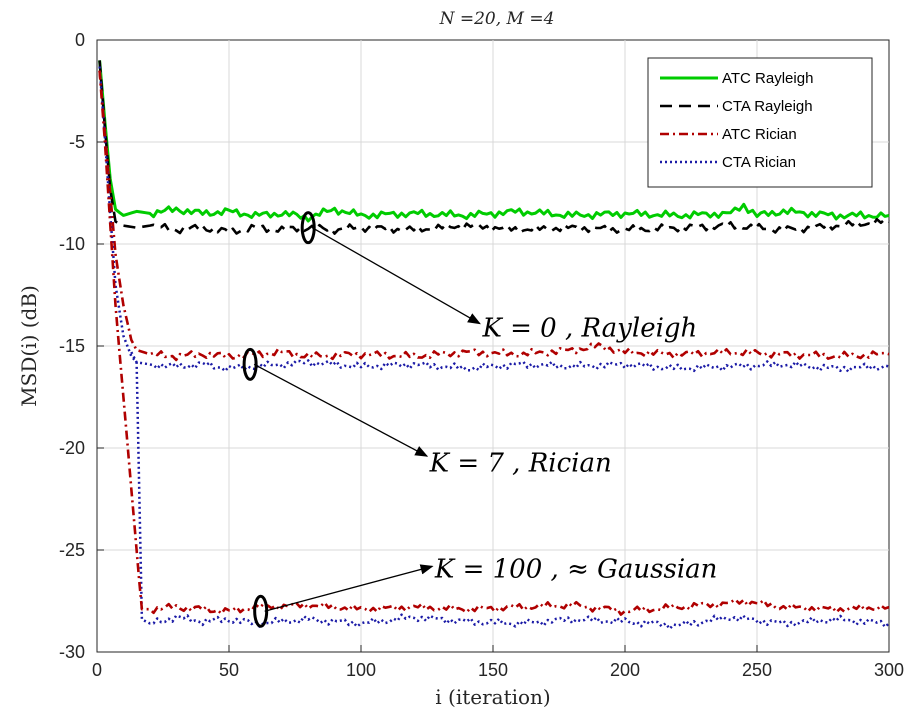 The image size is (909, 718). I want to click on plot-title: N =20, M =4, so click(497, 19).